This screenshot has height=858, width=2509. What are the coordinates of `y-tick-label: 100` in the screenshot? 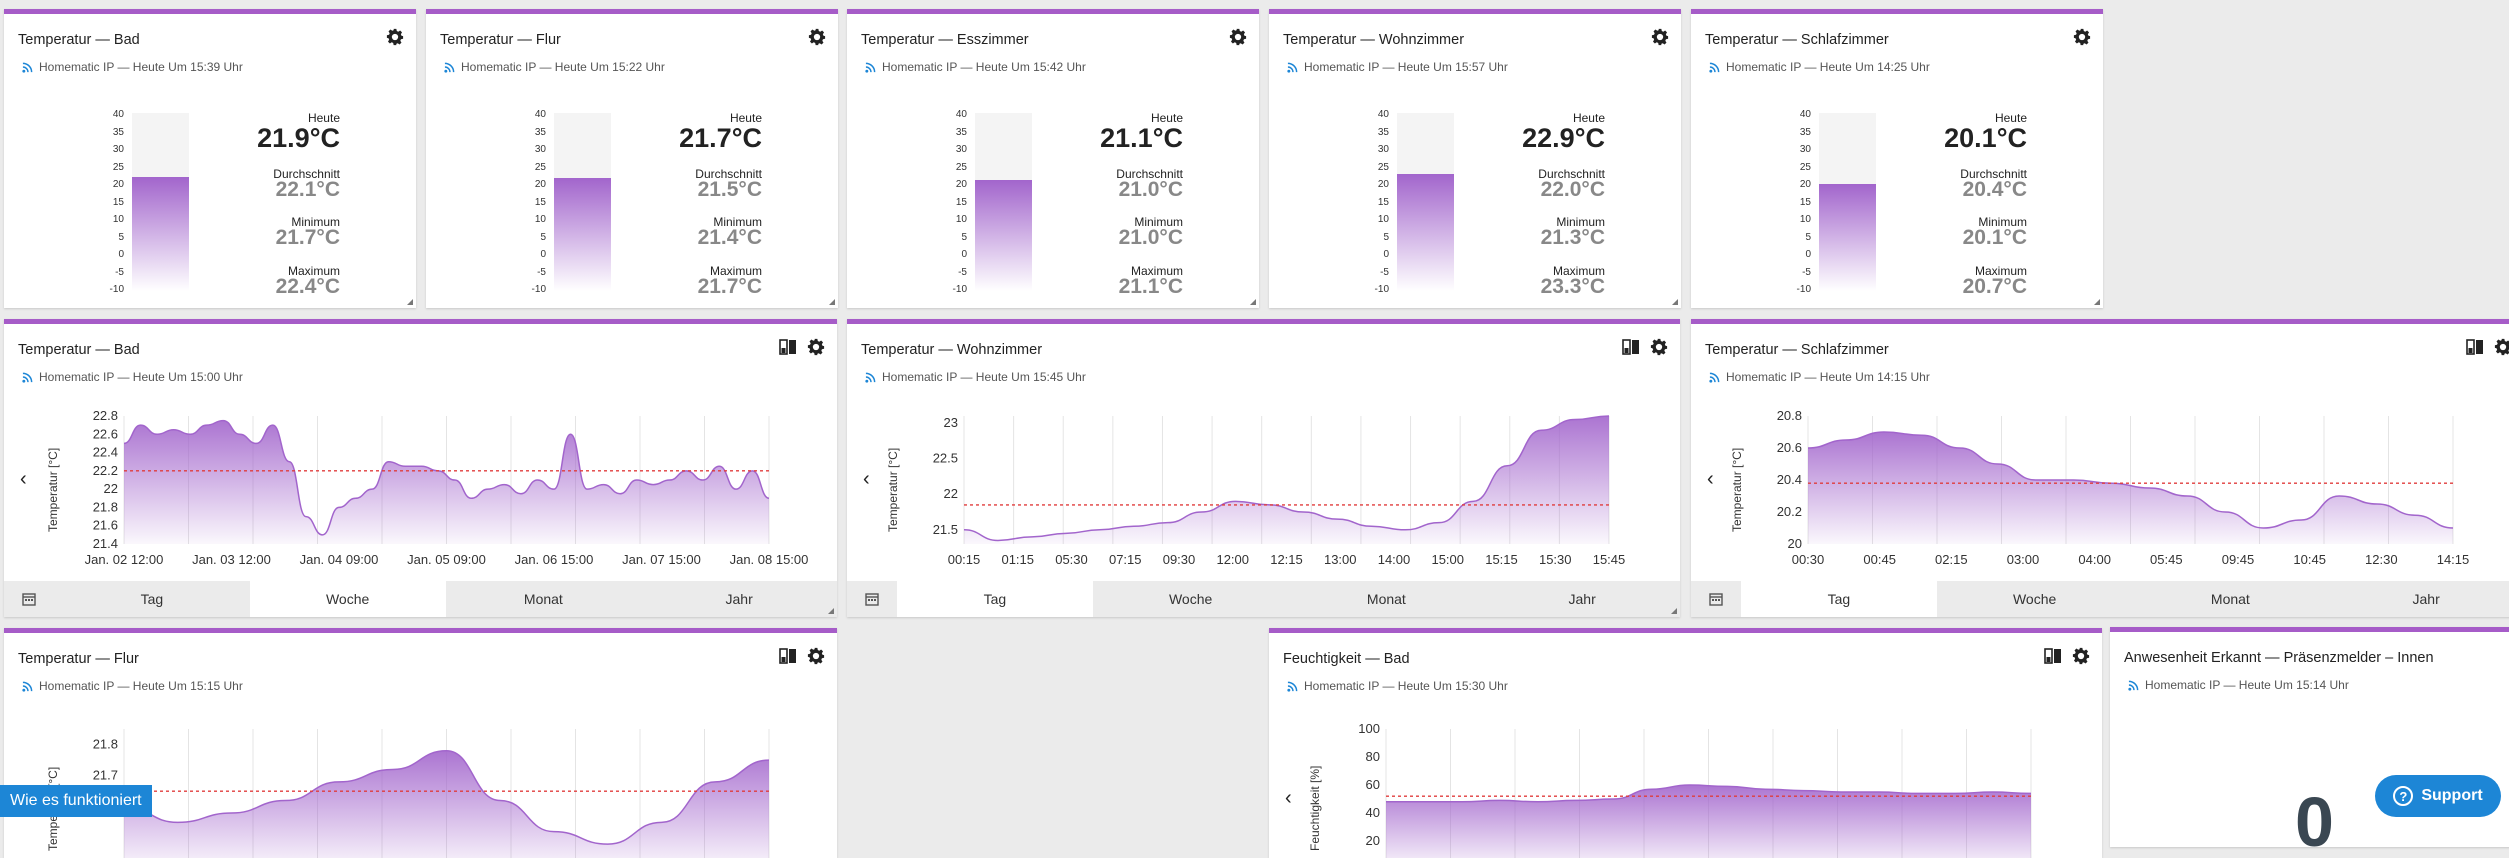 It's located at (1369, 728).